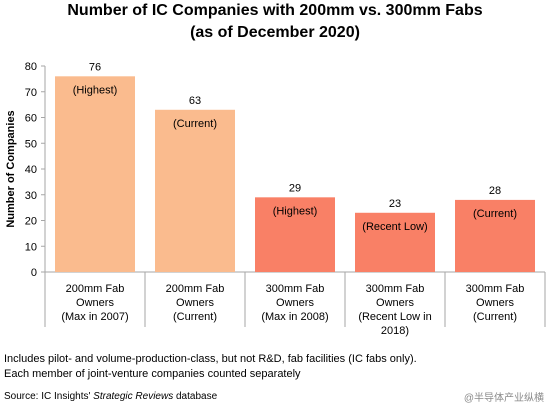 The width and height of the screenshot is (550, 406). What do you see at coordinates (31, 67) in the screenshot?
I see `y-tick-label: 80` at bounding box center [31, 67].